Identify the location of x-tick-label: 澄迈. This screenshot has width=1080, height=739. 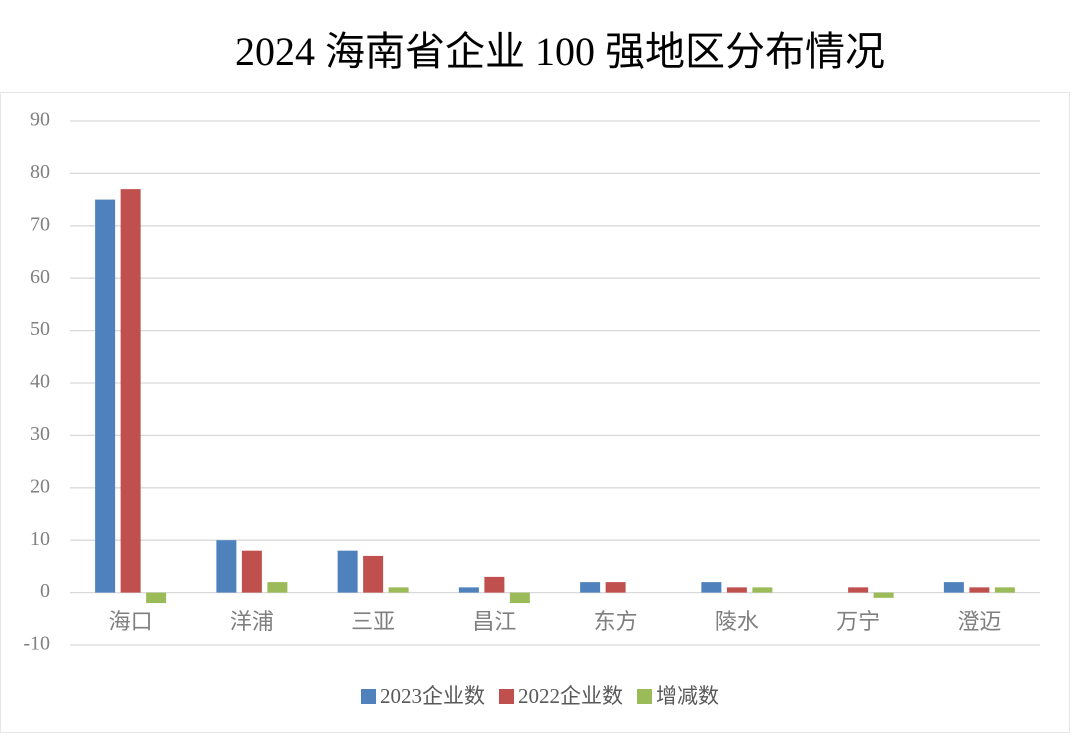
(979, 621).